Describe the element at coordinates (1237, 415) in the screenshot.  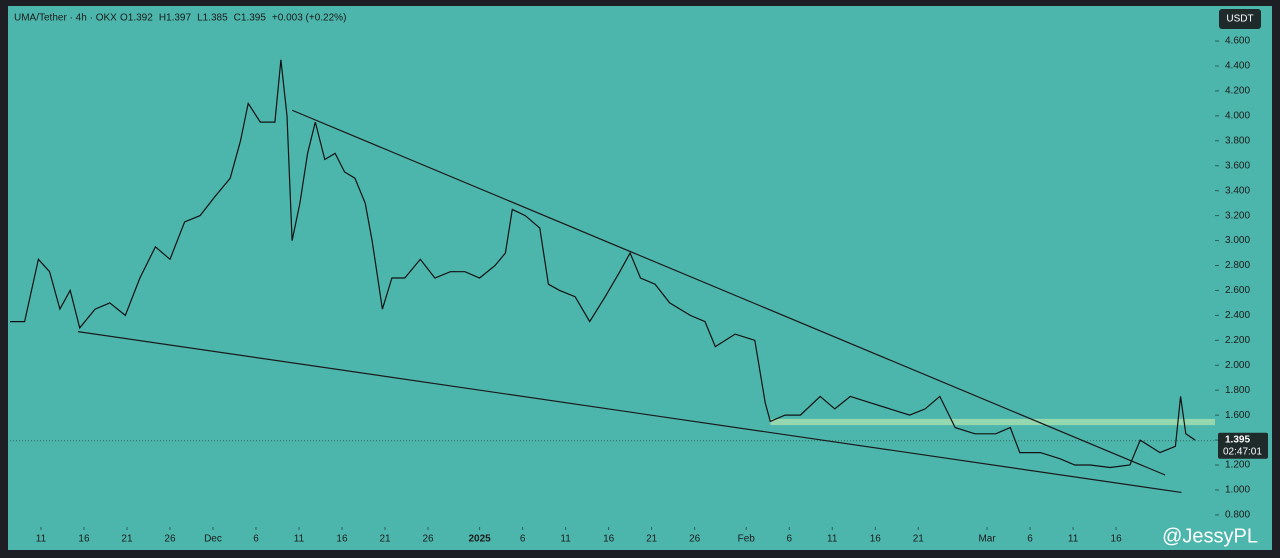
I see `y-tick-label: 1.600` at that location.